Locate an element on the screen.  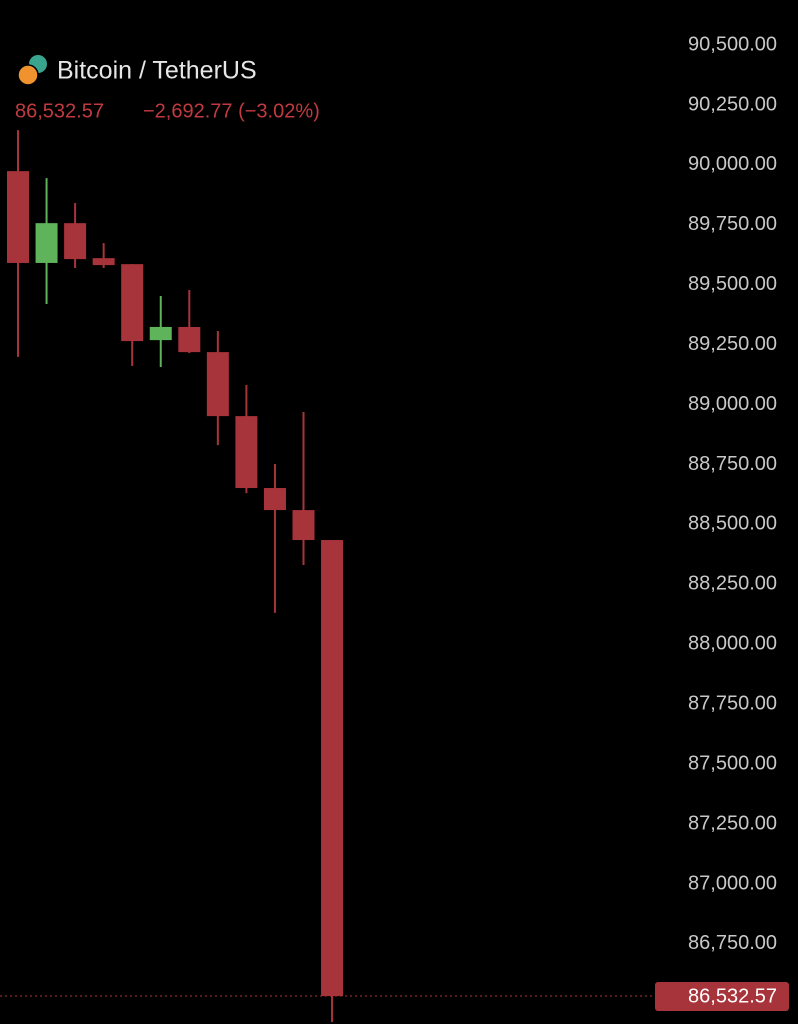
y-tick-label: 88,250.00 is located at coordinates (732, 584).